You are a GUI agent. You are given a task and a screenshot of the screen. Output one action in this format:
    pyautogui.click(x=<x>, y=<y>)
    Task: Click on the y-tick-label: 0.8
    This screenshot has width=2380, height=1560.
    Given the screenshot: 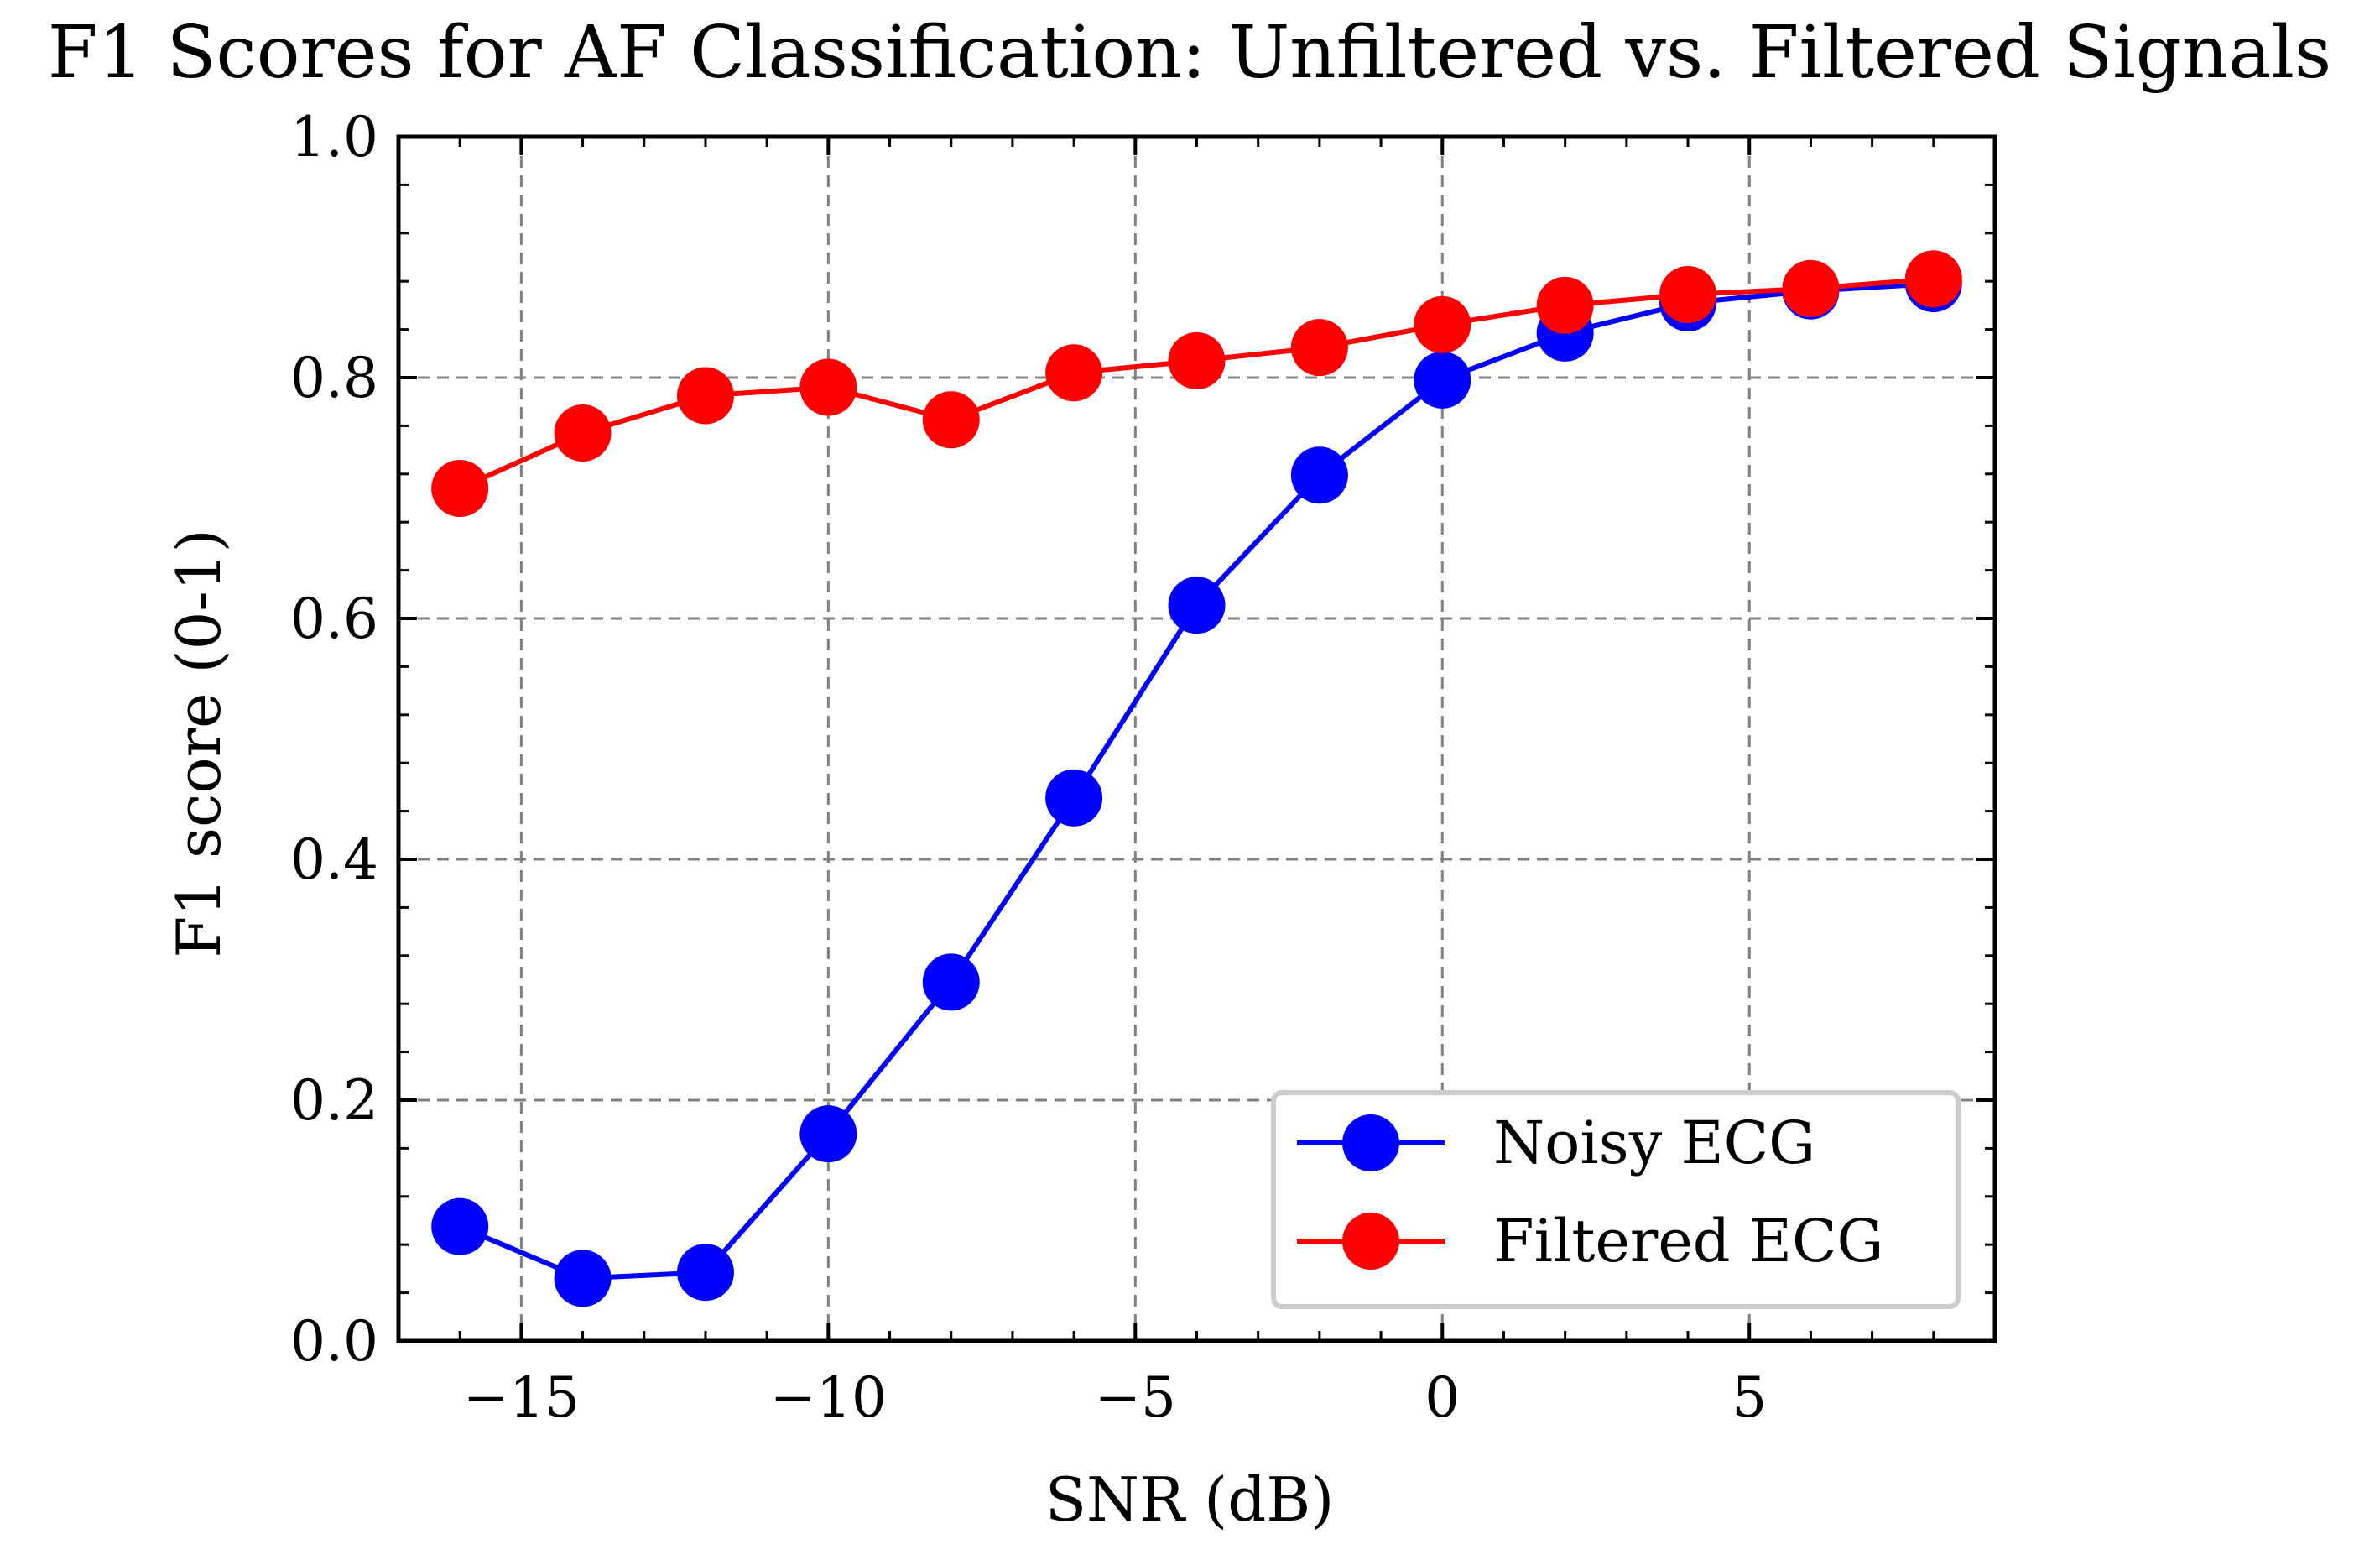 What is the action you would take?
    pyautogui.click(x=334, y=378)
    